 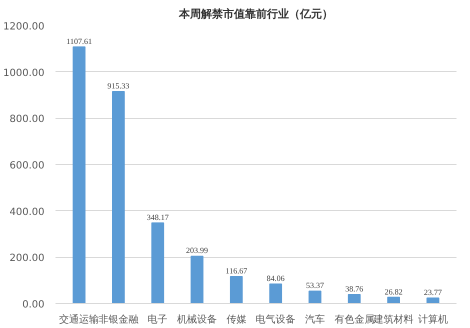 What do you see at coordinates (354, 320) in the screenshot?
I see `x-tick-label: 有色金属` at bounding box center [354, 320].